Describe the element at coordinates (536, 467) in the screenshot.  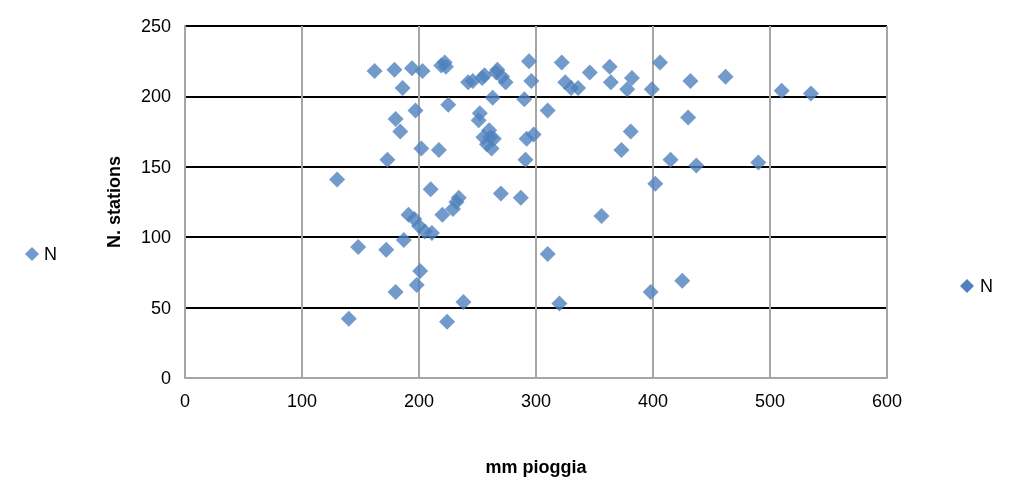
I see `x-axis-title: mm pioggia` at that location.